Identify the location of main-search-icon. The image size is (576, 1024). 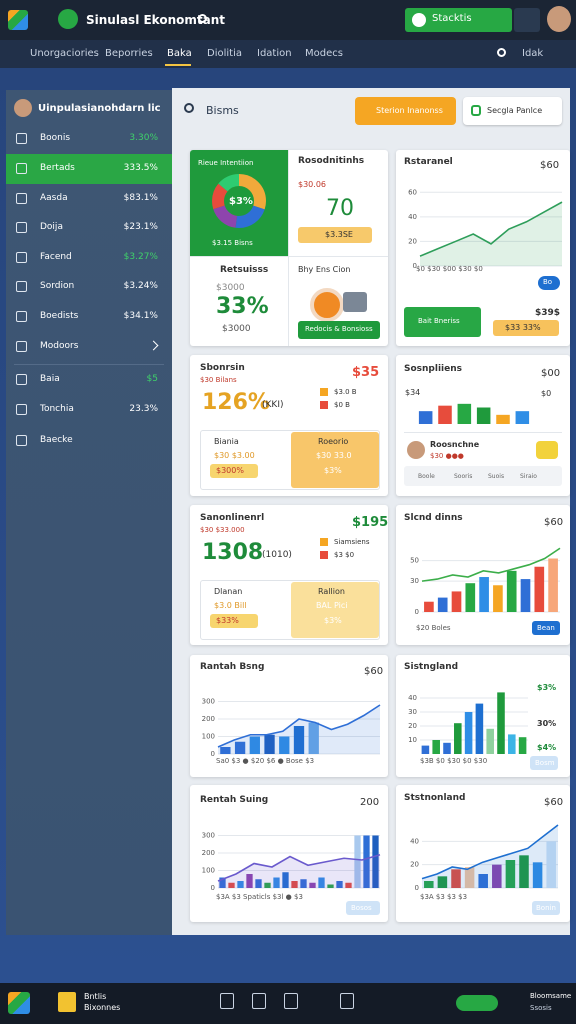
(189, 108).